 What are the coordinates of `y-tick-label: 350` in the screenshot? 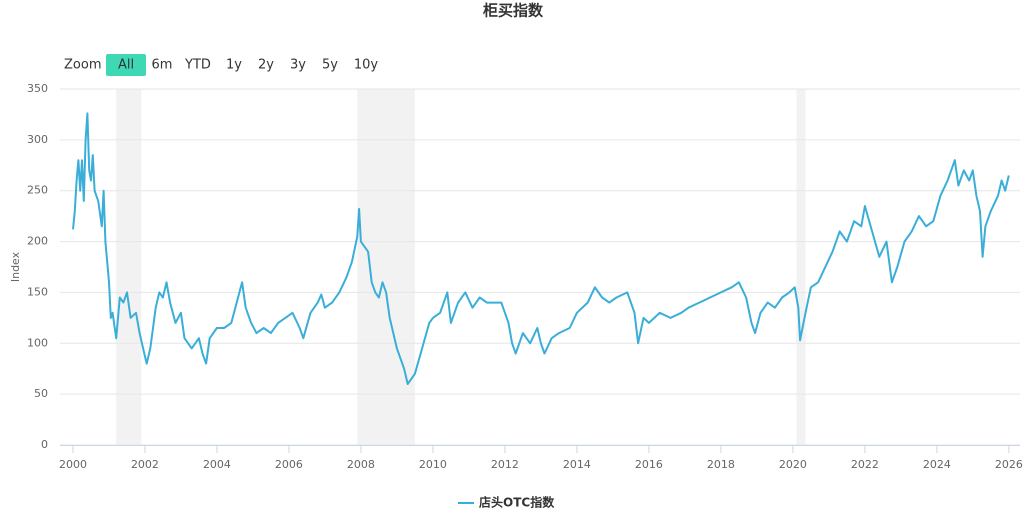 It's located at (37, 88).